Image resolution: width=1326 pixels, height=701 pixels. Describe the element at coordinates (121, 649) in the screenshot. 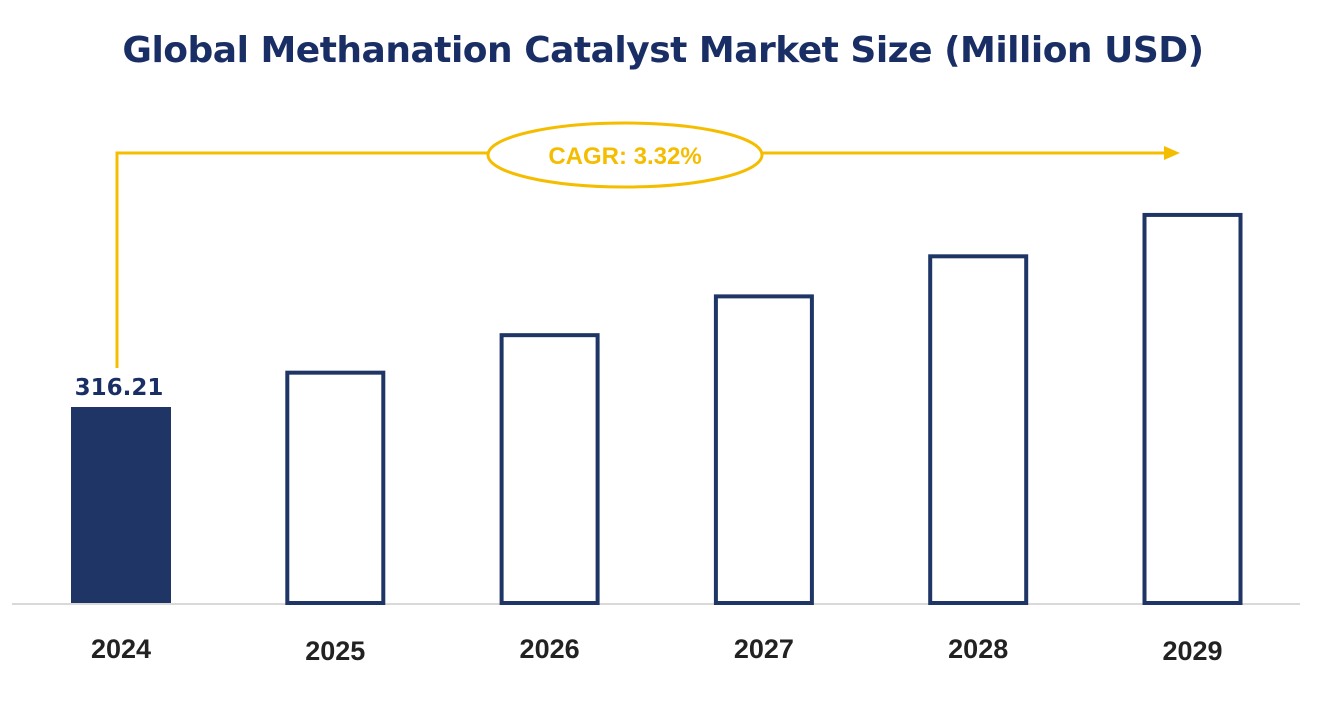

I see `x-tick-label: 2024` at that location.